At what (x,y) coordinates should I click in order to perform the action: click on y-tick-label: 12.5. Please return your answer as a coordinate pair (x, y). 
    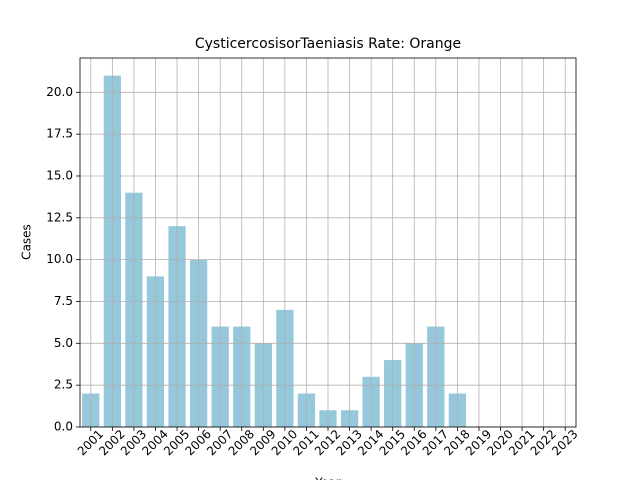
    Looking at the image, I should click on (59, 217).